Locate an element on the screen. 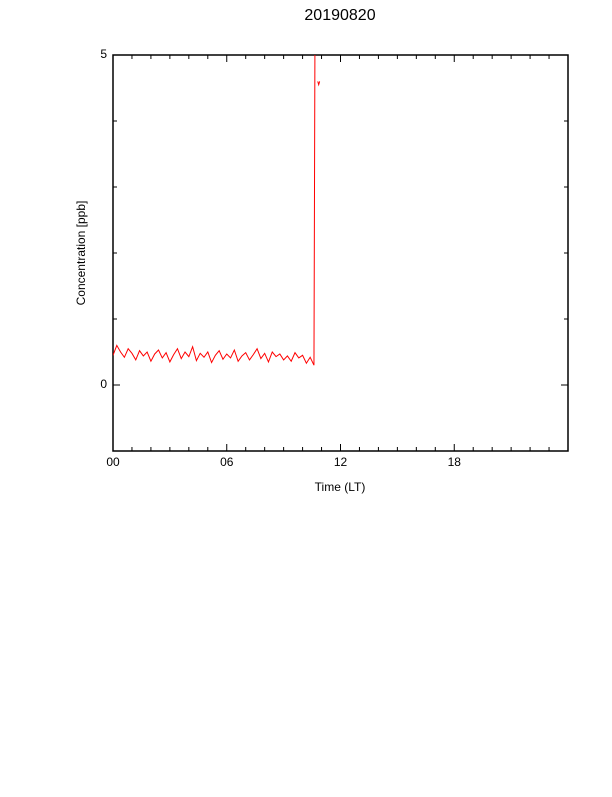  data-line is located at coordinates (217, 210).